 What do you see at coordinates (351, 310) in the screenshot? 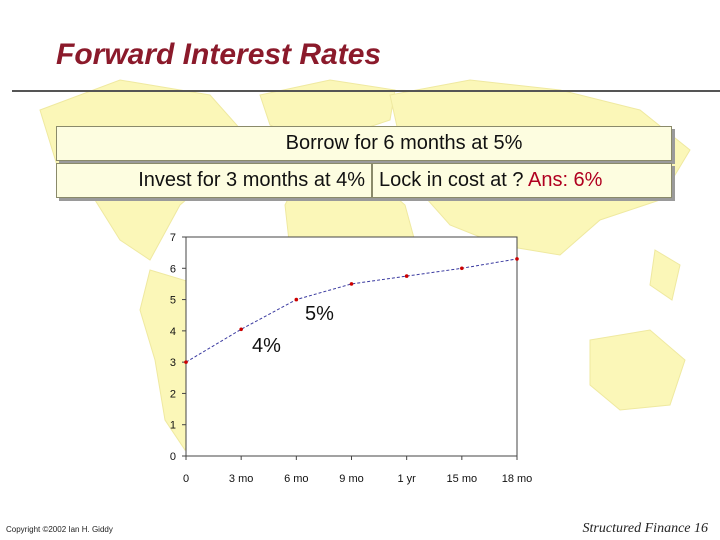
I see `series-markers` at bounding box center [351, 310].